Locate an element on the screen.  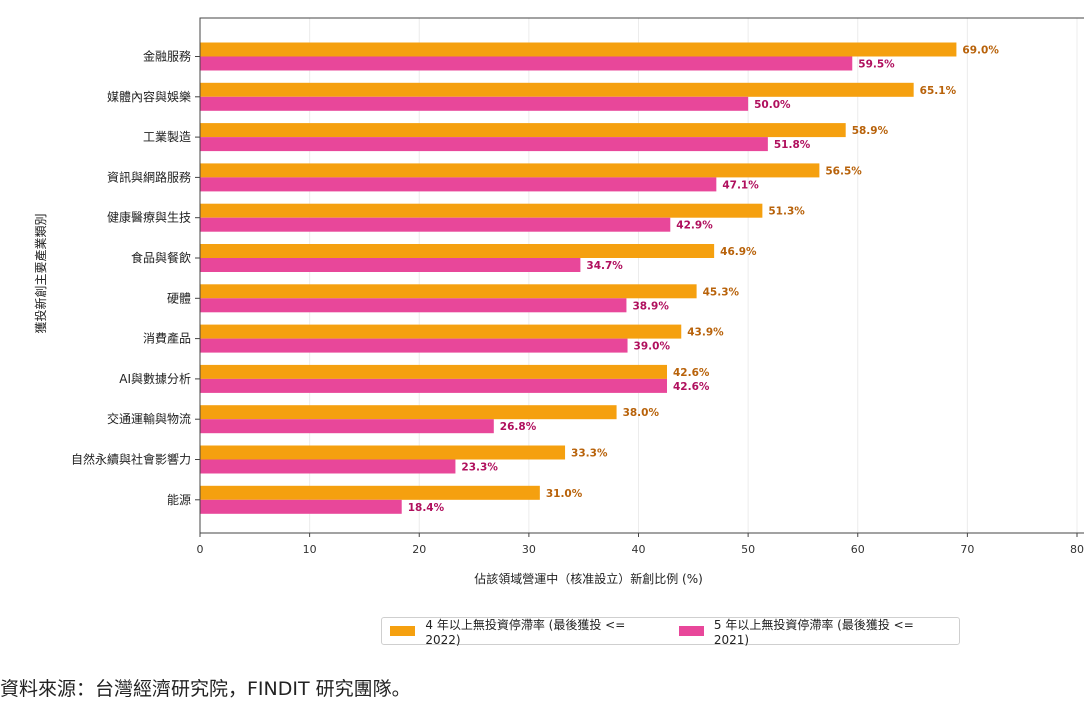
category-label: 媒體內容與娛樂 is located at coordinates (149, 96).